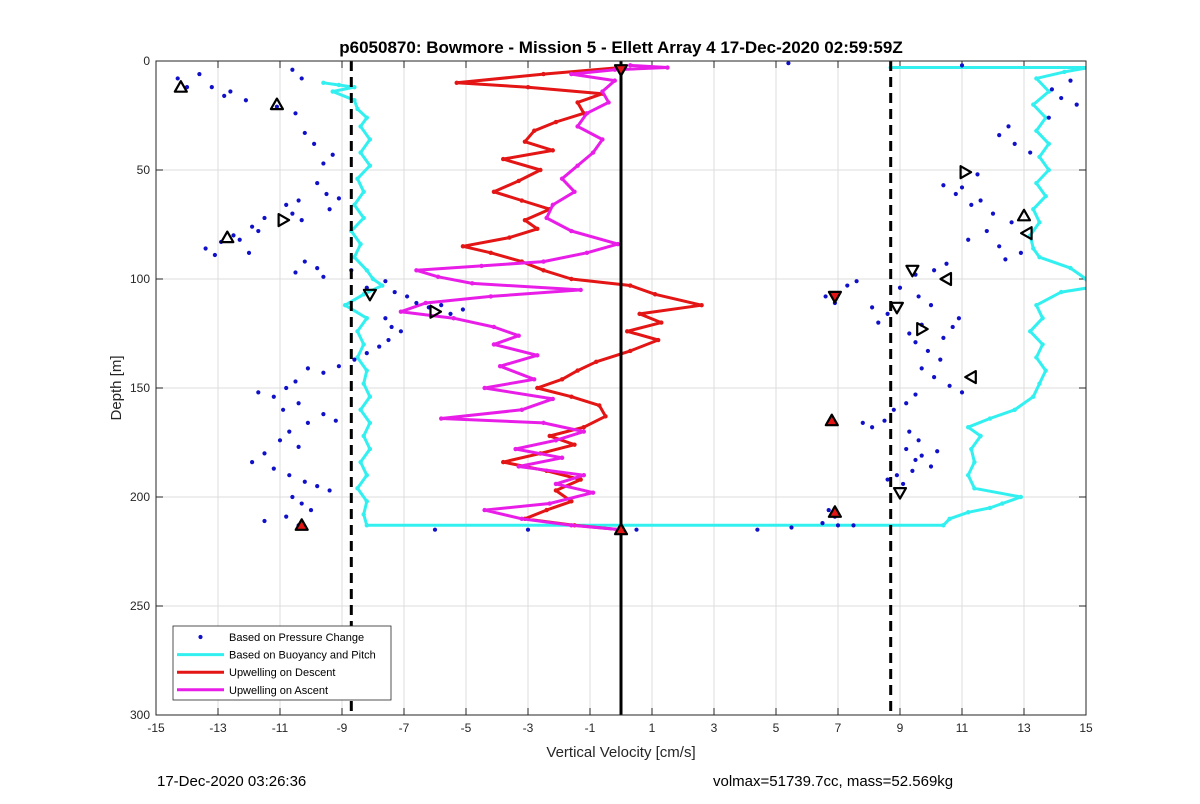 This screenshot has width=1200, height=804. What do you see at coordinates (714, 728) in the screenshot?
I see `x-tick-label: 3` at bounding box center [714, 728].